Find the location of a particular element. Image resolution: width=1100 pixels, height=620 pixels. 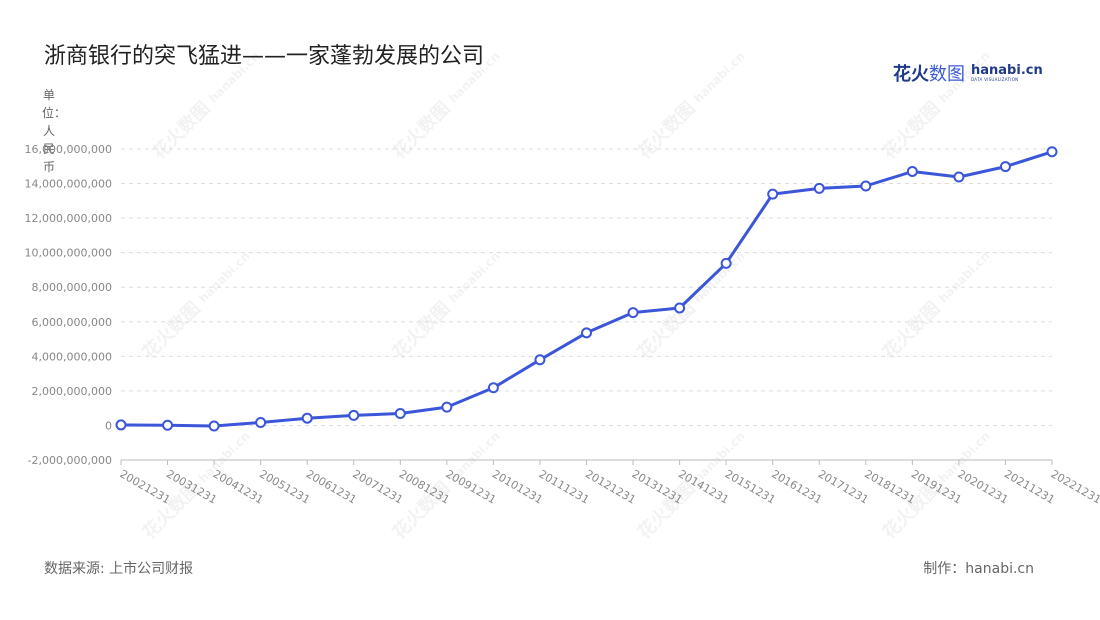

x-tick-label: 20181231 is located at coordinates (889, 486).